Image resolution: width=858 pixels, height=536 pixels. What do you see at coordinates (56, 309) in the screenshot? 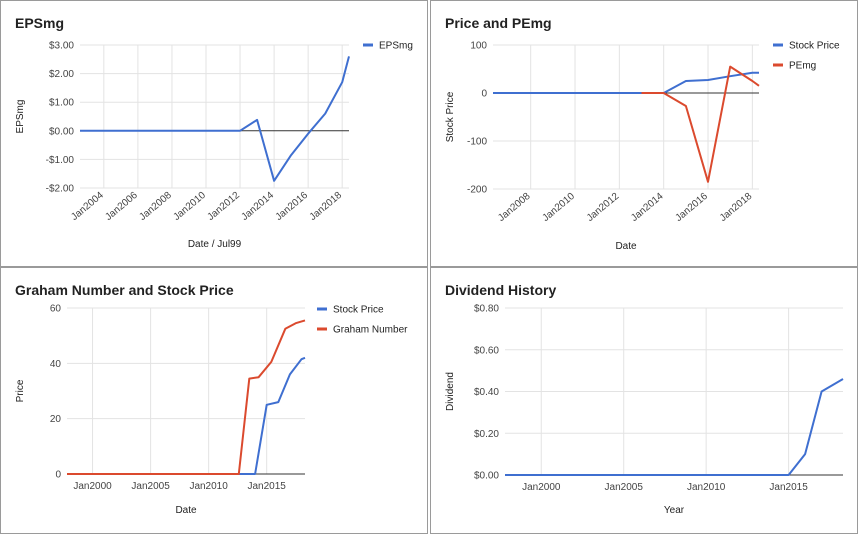
I see `y-tick-label: 60` at bounding box center [56, 309].